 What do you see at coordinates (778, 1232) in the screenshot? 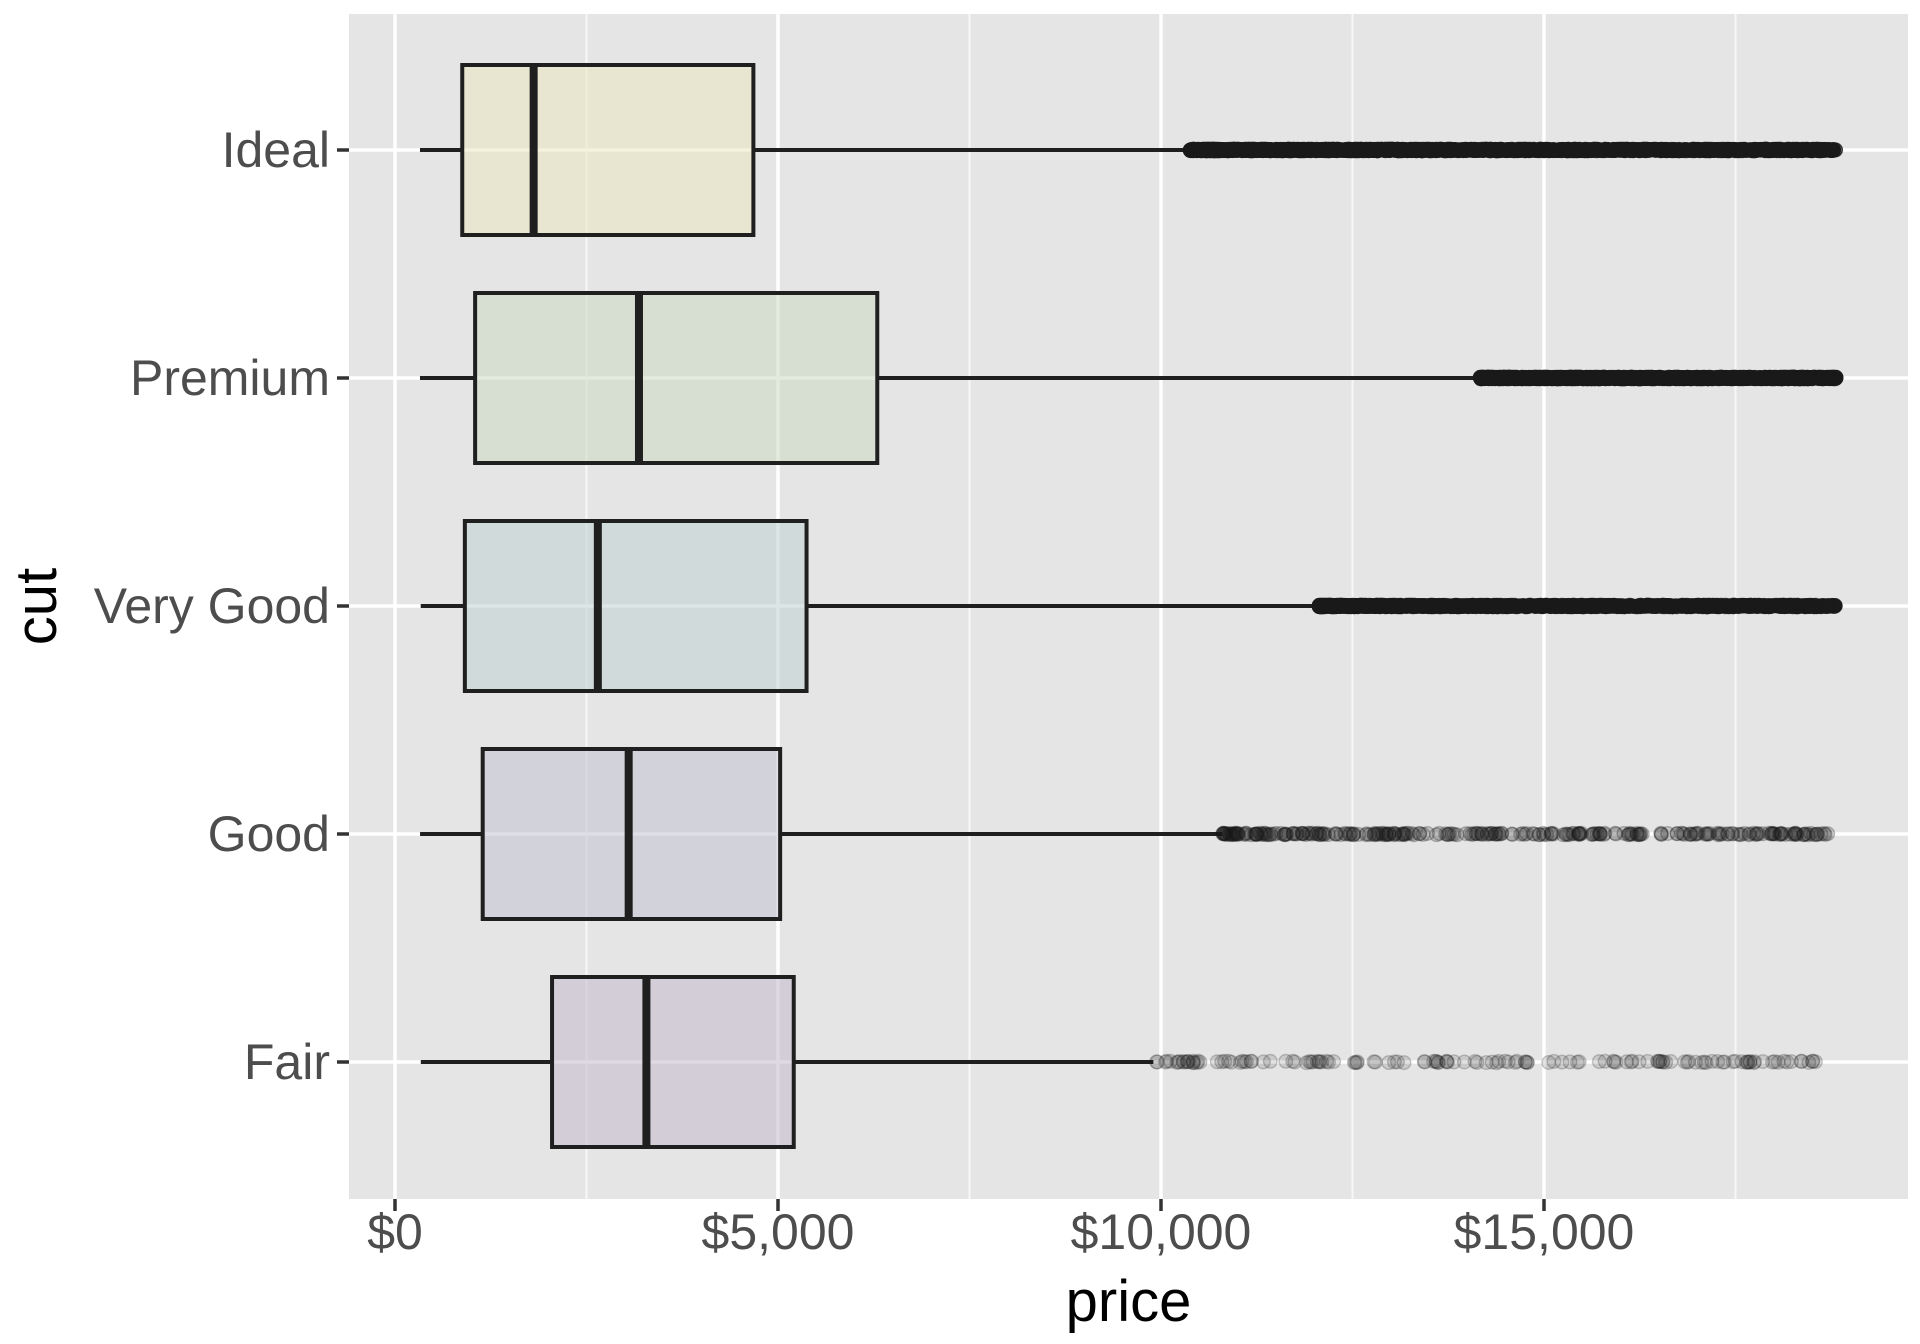
I see `x-tick-label-1: $5,000` at bounding box center [778, 1232].